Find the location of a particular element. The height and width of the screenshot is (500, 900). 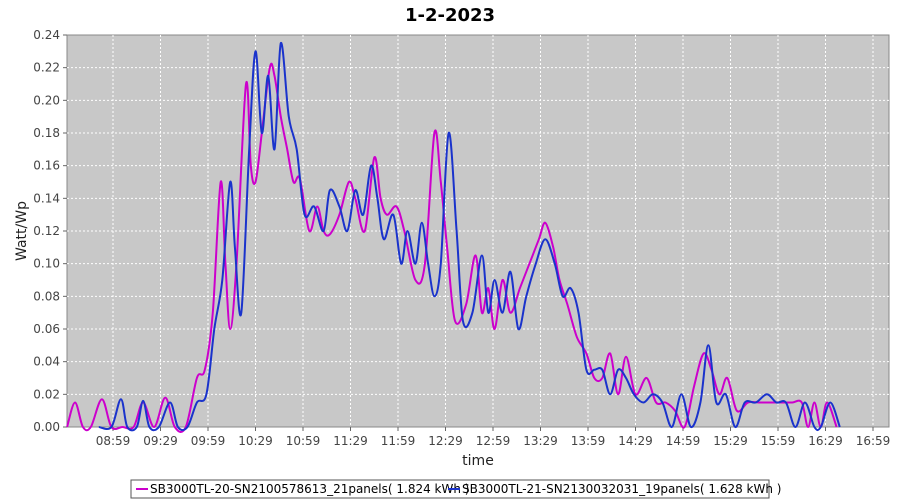

x-tick-label: 16:59 is located at coordinates (873, 441).